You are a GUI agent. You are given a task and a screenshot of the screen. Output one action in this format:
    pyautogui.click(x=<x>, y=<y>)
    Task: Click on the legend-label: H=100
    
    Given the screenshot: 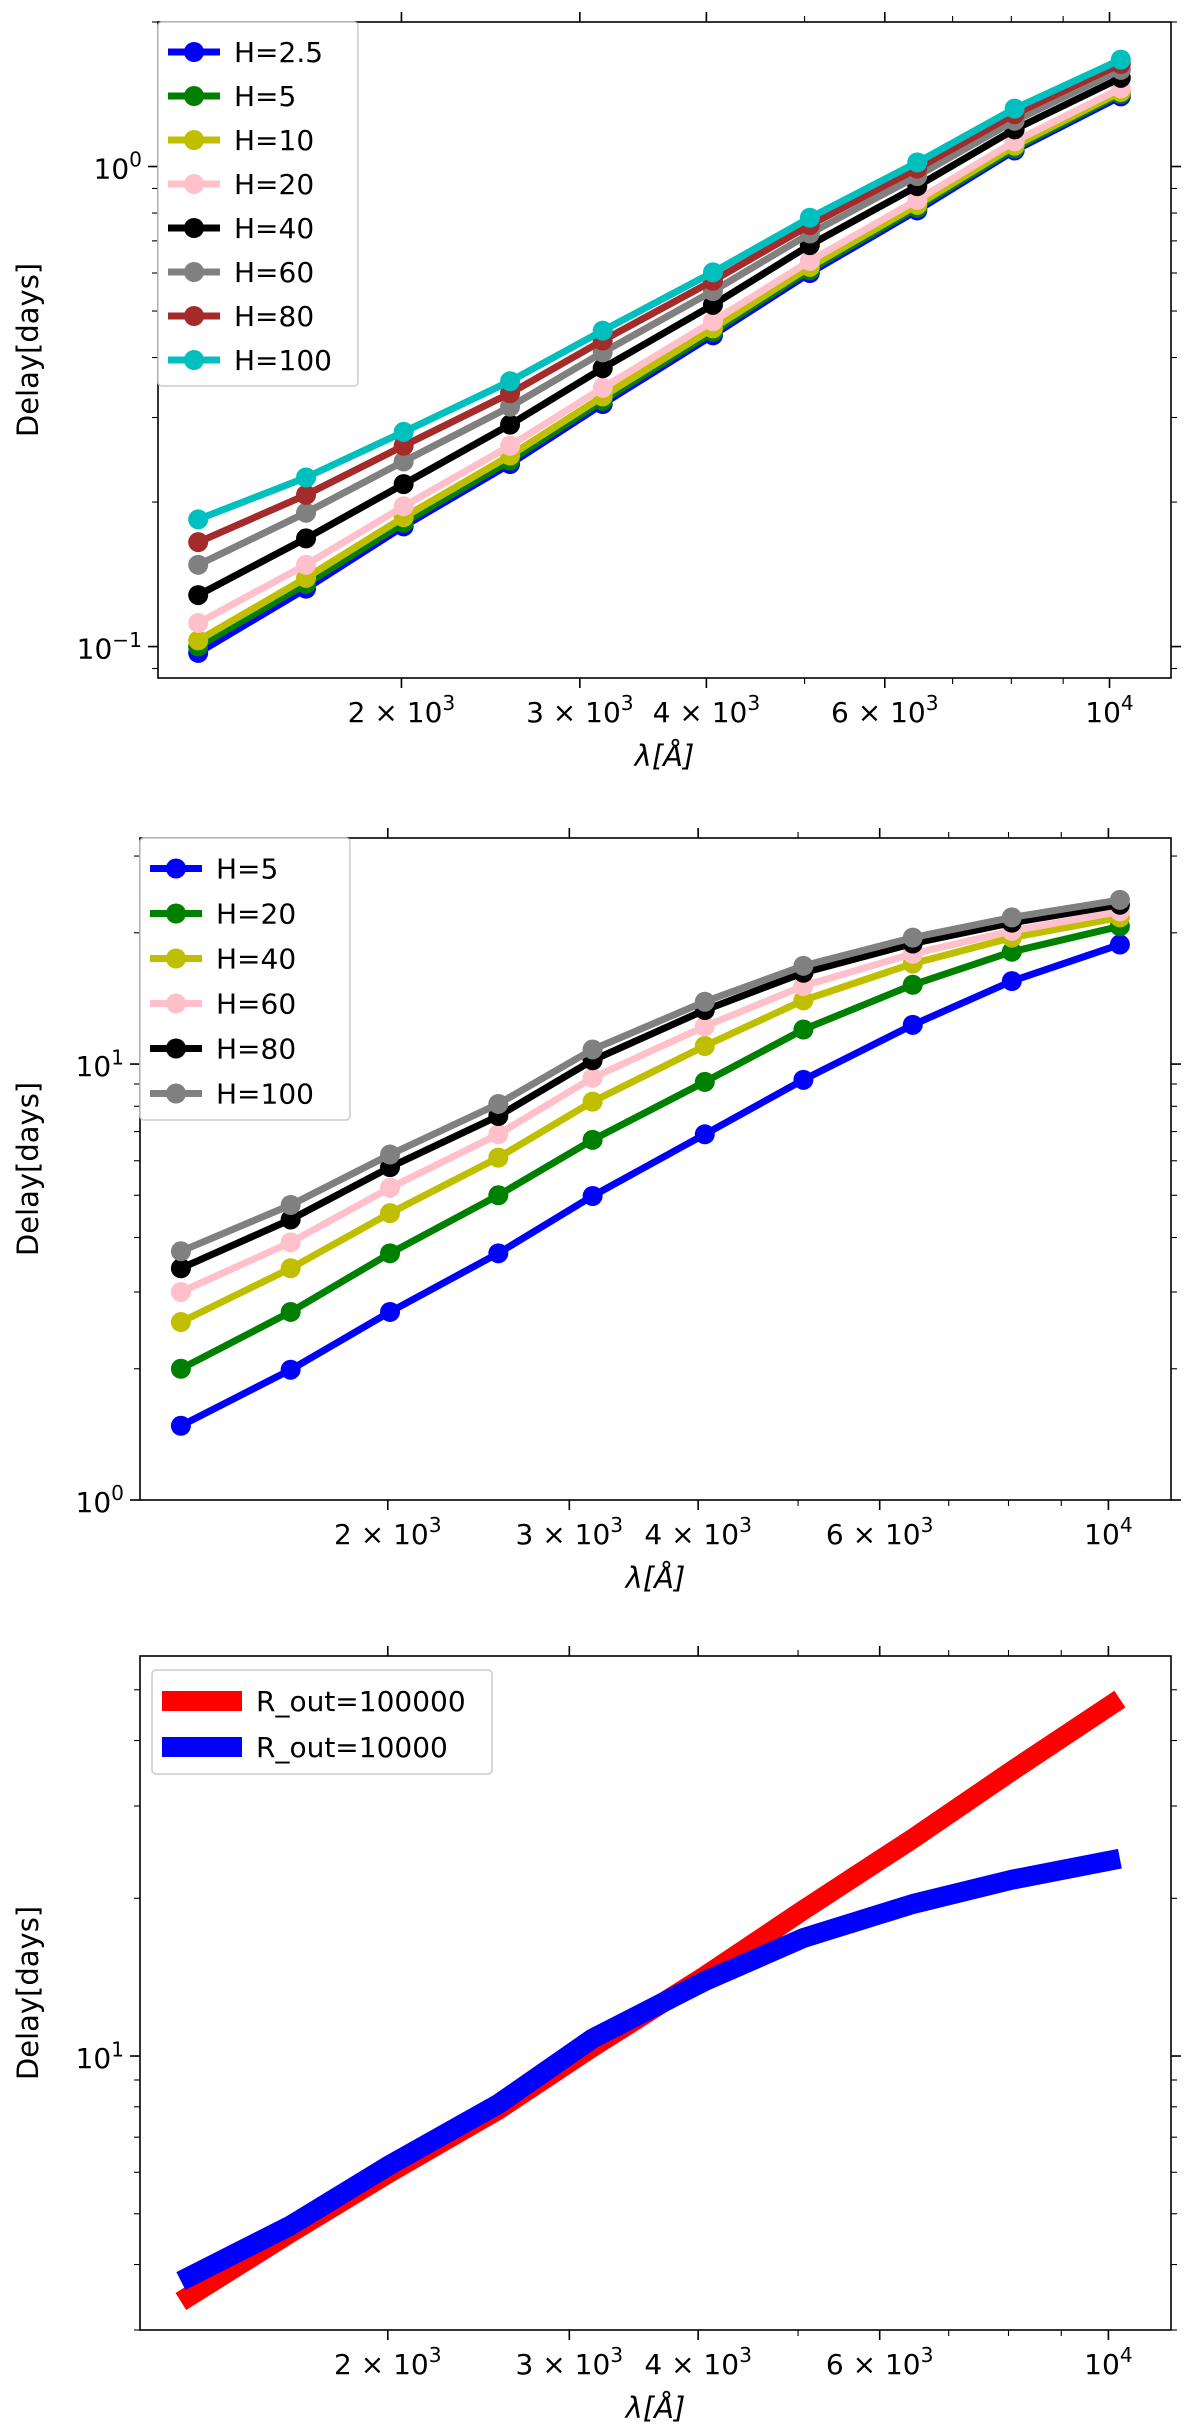 What is the action you would take?
    pyautogui.click(x=265, y=1094)
    